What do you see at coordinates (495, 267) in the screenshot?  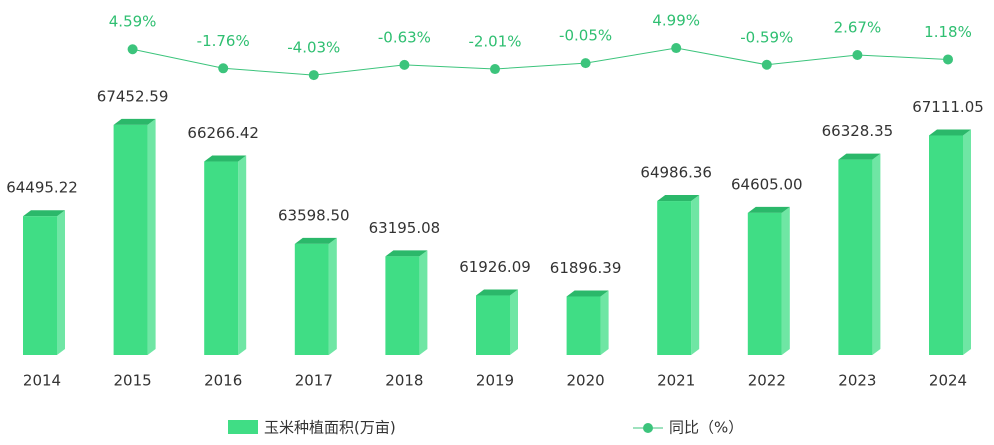 I see `bar-value-label: 61926.09` at bounding box center [495, 267].